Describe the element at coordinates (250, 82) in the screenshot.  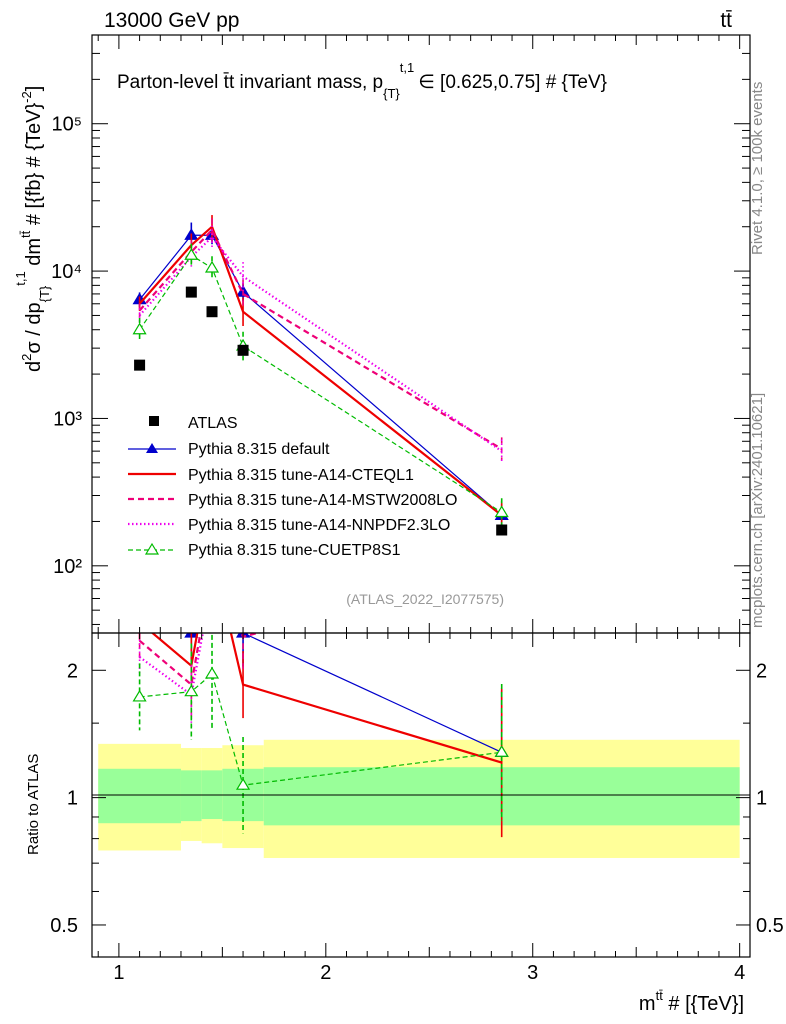
I see `title-main: Parton-level t̄t invariant mass, p` at that location.